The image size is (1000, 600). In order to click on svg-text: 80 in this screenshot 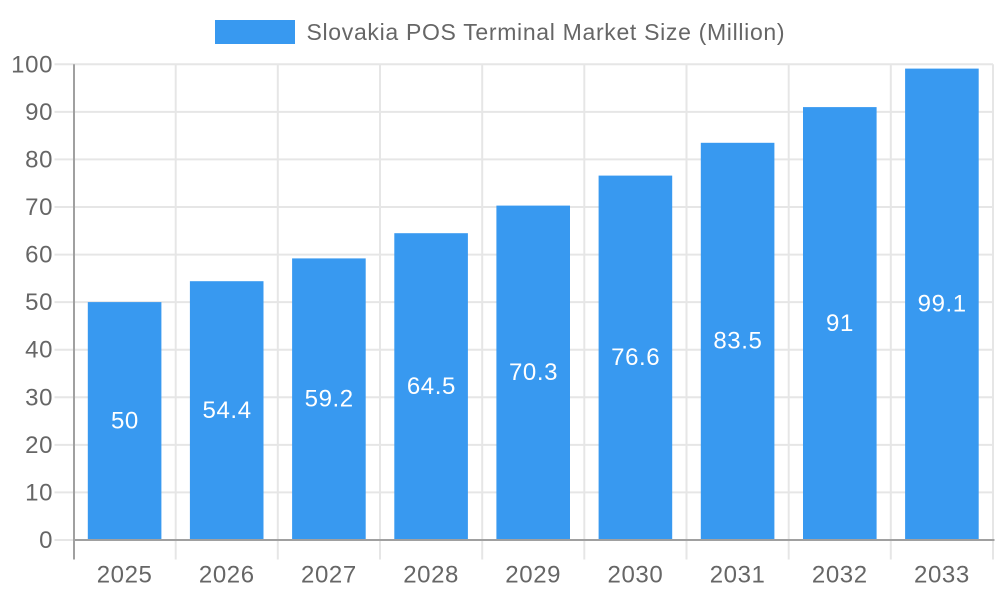, I will do `click(39, 159)`.